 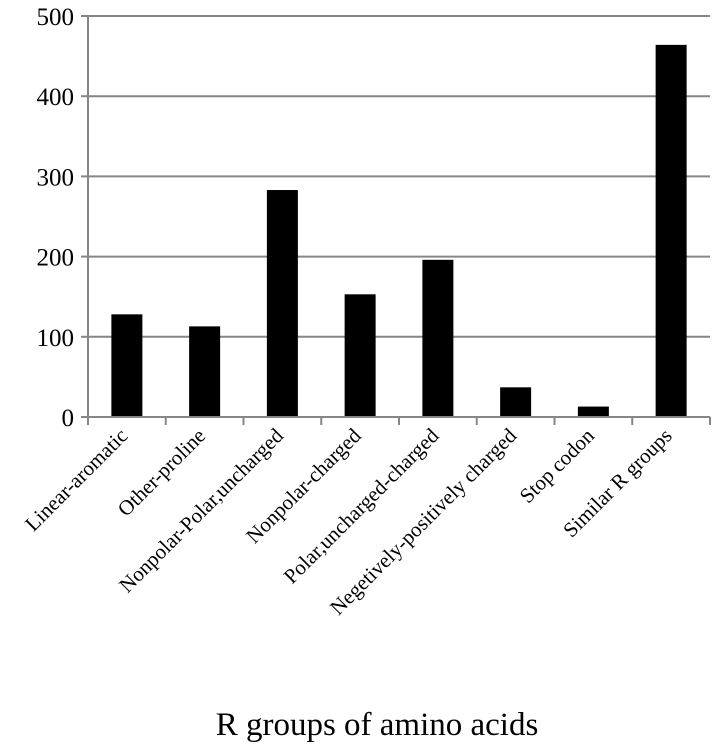 What do you see at coordinates (56, 338) in the screenshot?
I see `y-tick-label: 100` at bounding box center [56, 338].